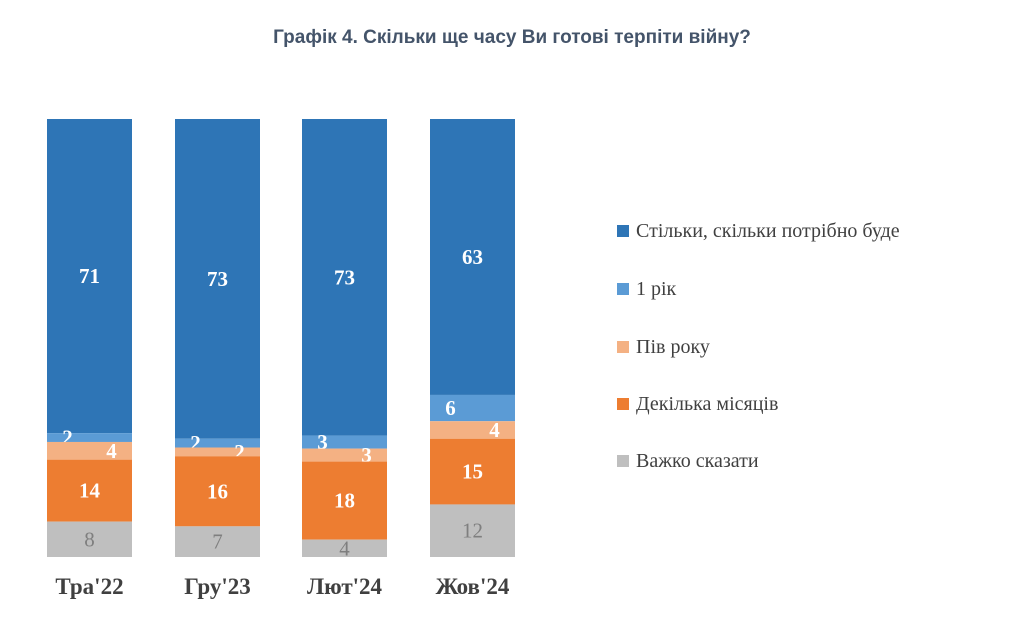 This screenshot has width=1024, height=639. I want to click on data-label: 15, so click(472, 472).